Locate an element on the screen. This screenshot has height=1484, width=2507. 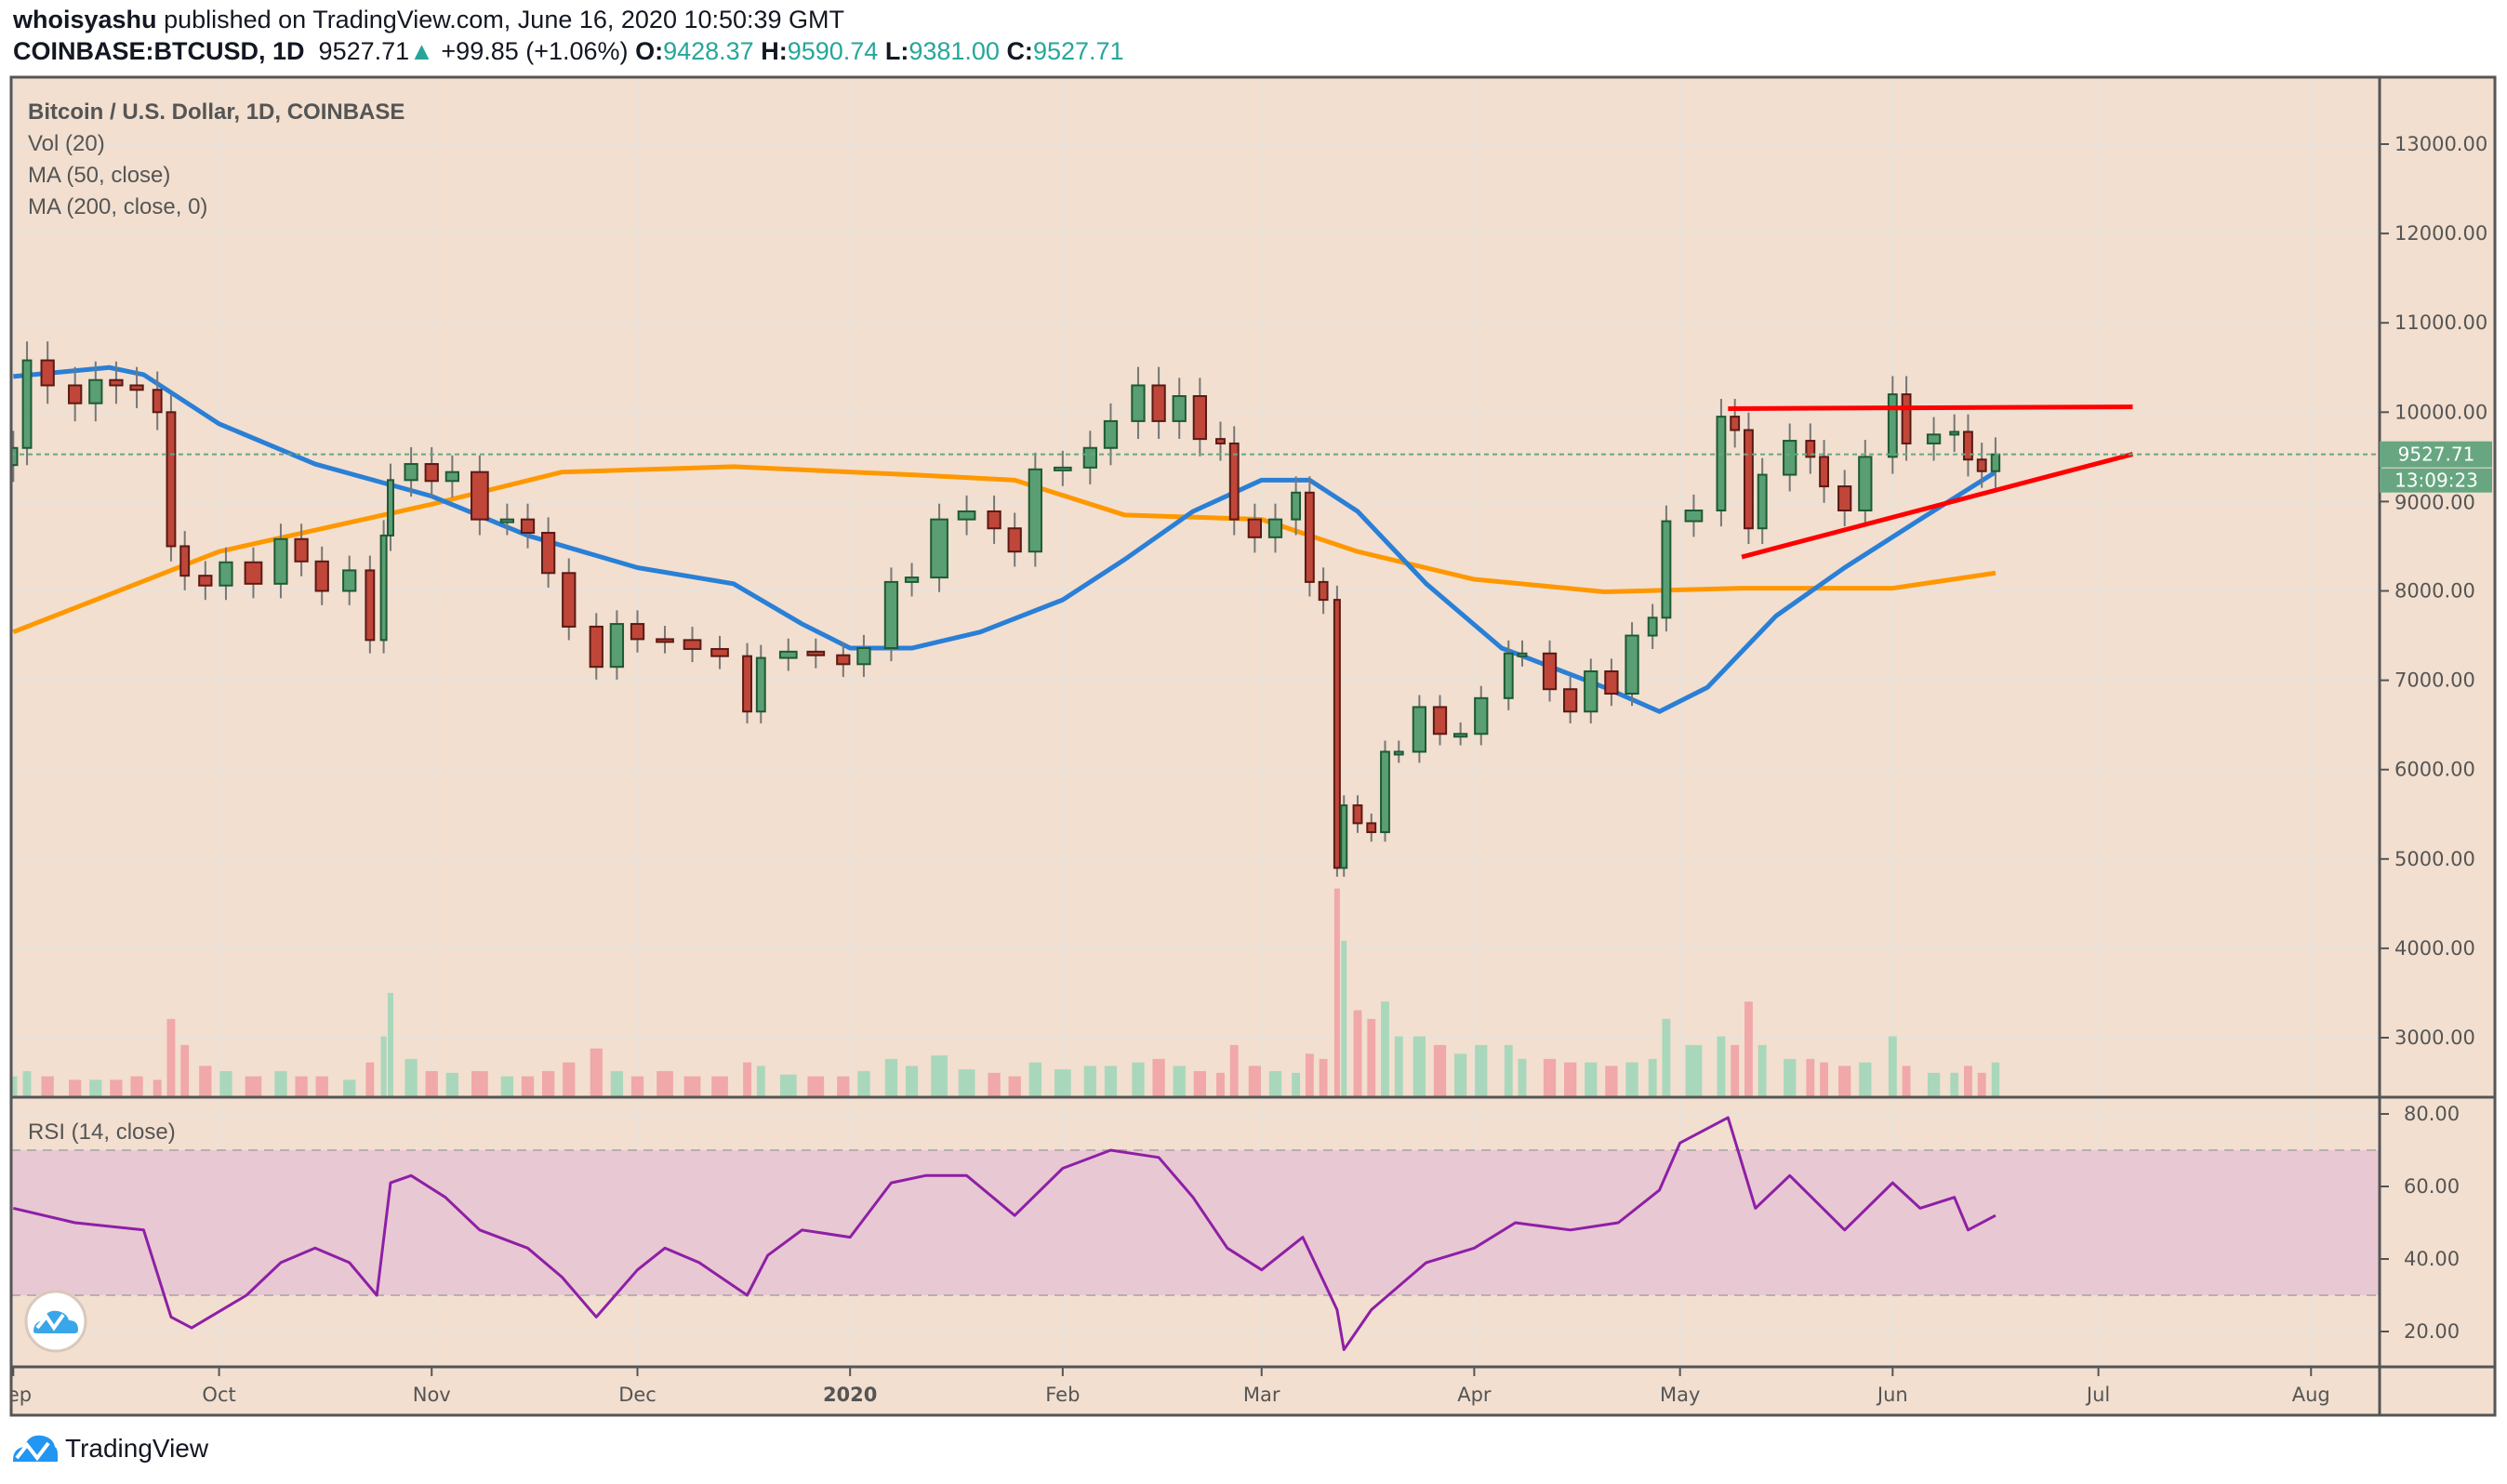
footer-brand: TradingView is located at coordinates (137, 1448).